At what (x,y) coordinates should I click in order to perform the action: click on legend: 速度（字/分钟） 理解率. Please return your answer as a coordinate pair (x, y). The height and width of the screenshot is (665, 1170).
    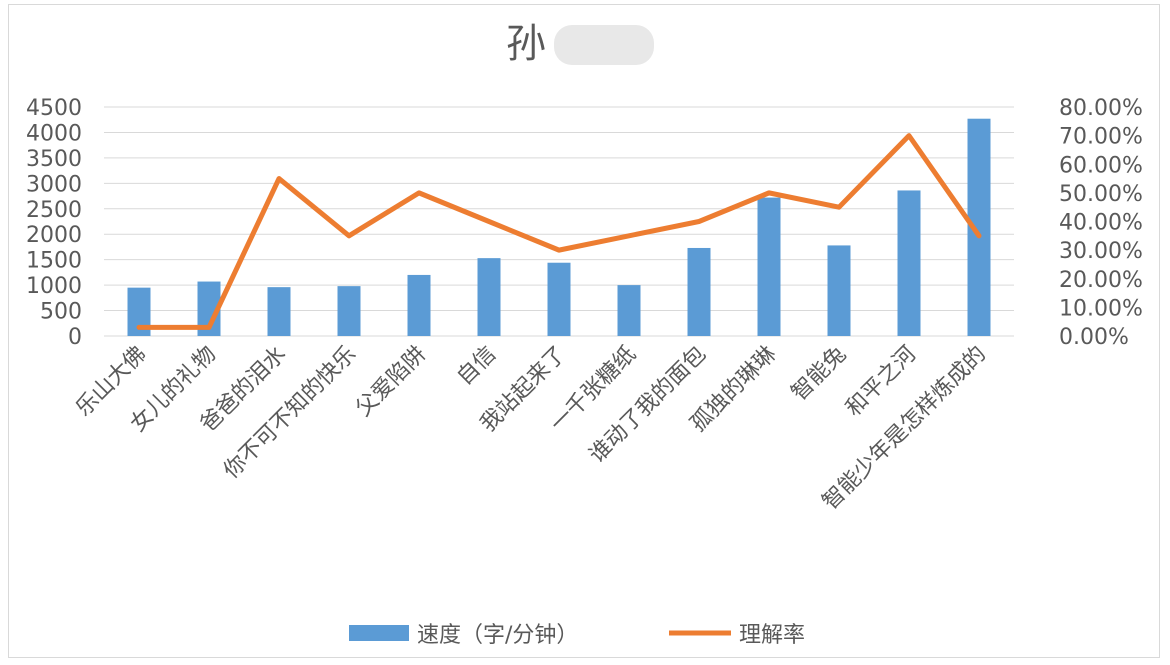
    Looking at the image, I should click on (577, 635).